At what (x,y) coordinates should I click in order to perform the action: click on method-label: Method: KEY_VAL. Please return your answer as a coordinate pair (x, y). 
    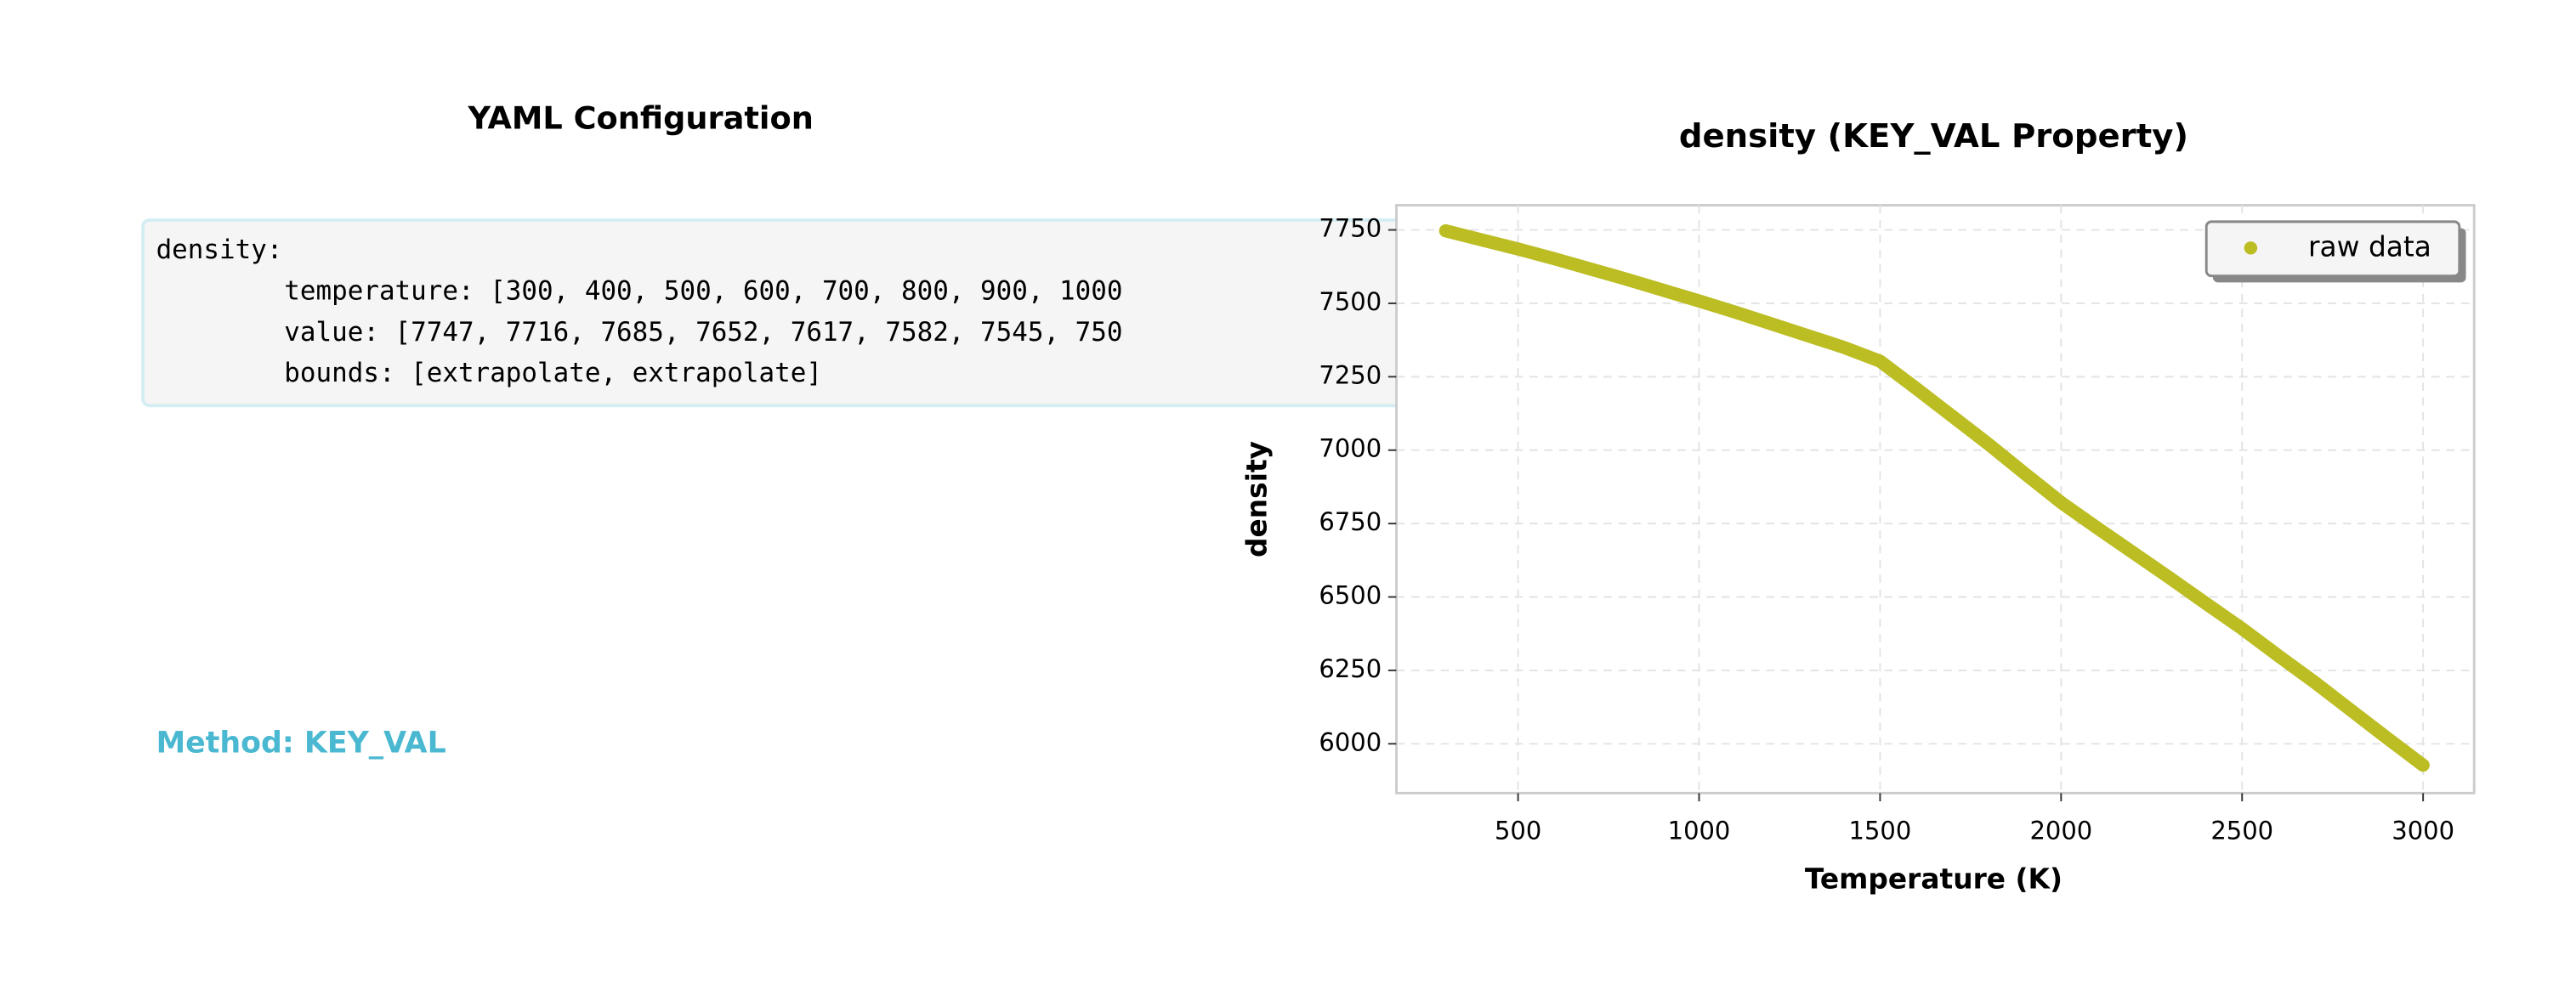
    Looking at the image, I should click on (301, 743).